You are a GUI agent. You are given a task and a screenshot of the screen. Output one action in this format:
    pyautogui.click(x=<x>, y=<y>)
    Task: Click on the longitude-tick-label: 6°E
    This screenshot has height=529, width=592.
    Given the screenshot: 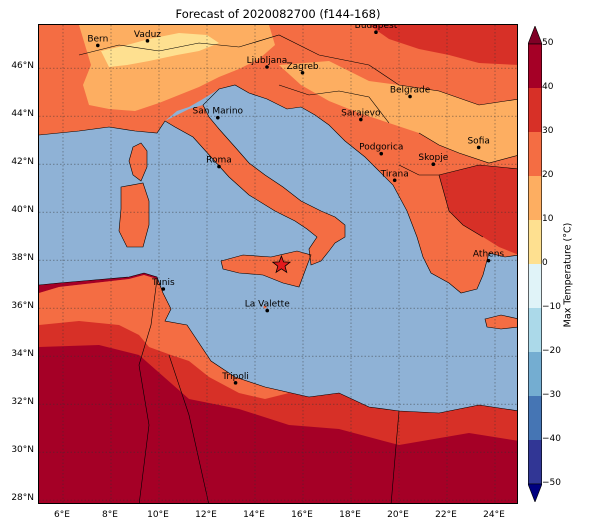 What is the action you would take?
    pyautogui.click(x=62, y=515)
    